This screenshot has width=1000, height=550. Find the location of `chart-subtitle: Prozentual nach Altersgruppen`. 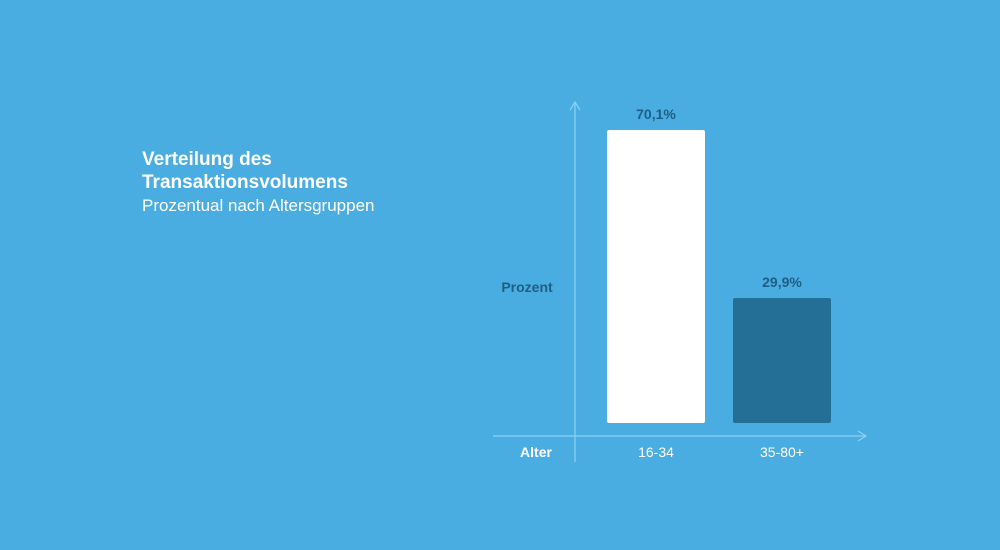

chart-subtitle: Prozentual nach Altersgruppen is located at coordinates (258, 205).